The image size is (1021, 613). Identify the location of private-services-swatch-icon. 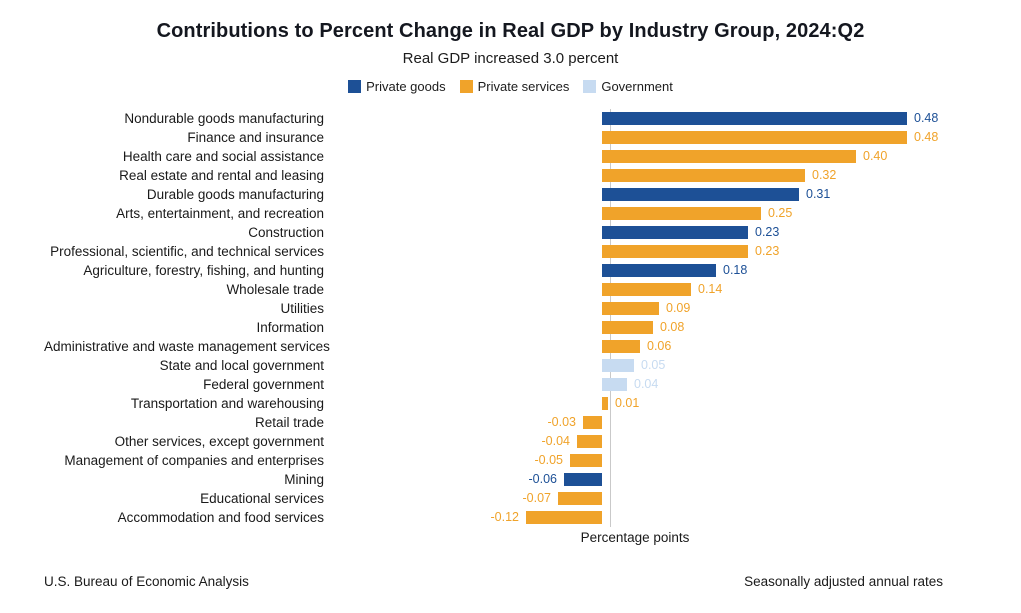
(466, 86).